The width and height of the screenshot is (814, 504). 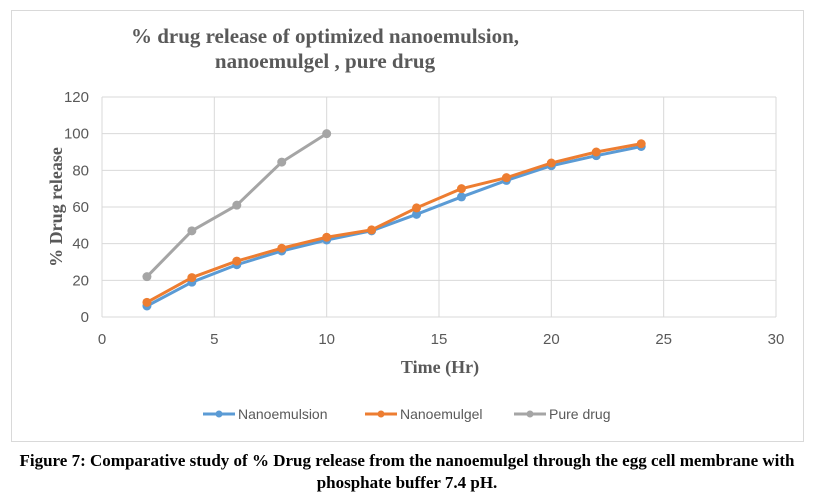 I want to click on y-tick-label: 40, so click(x=80, y=244).